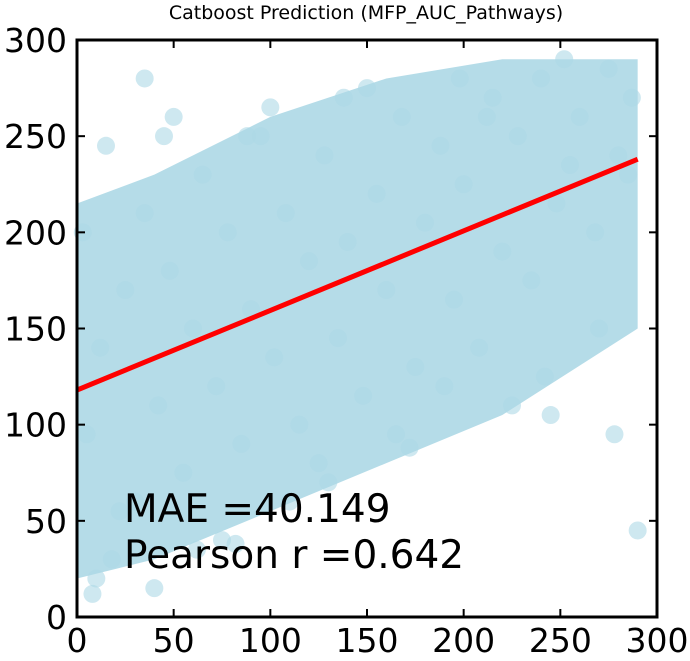 Image resolution: width=690 pixels, height=661 pixels. I want to click on chart-title: Catboost Prediction (MFP_AUC_Pathways), so click(366, 13).